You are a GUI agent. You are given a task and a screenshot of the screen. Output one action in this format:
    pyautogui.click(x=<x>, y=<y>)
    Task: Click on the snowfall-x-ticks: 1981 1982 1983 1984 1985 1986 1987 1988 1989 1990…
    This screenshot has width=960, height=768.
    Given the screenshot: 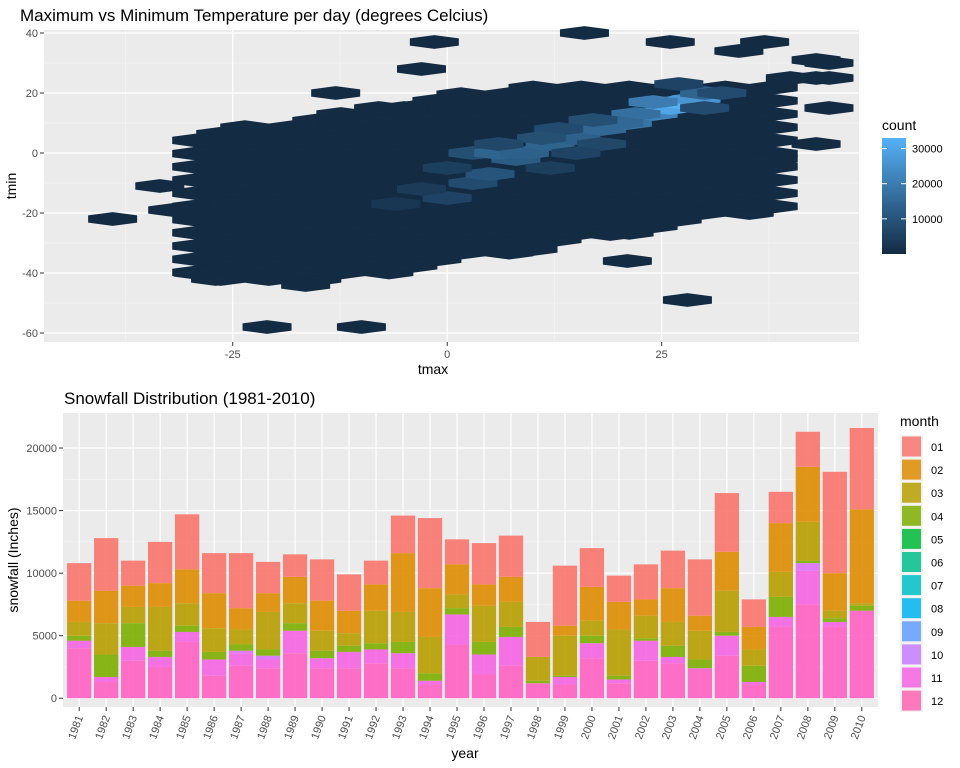 What is the action you would take?
    pyautogui.click(x=467, y=724)
    